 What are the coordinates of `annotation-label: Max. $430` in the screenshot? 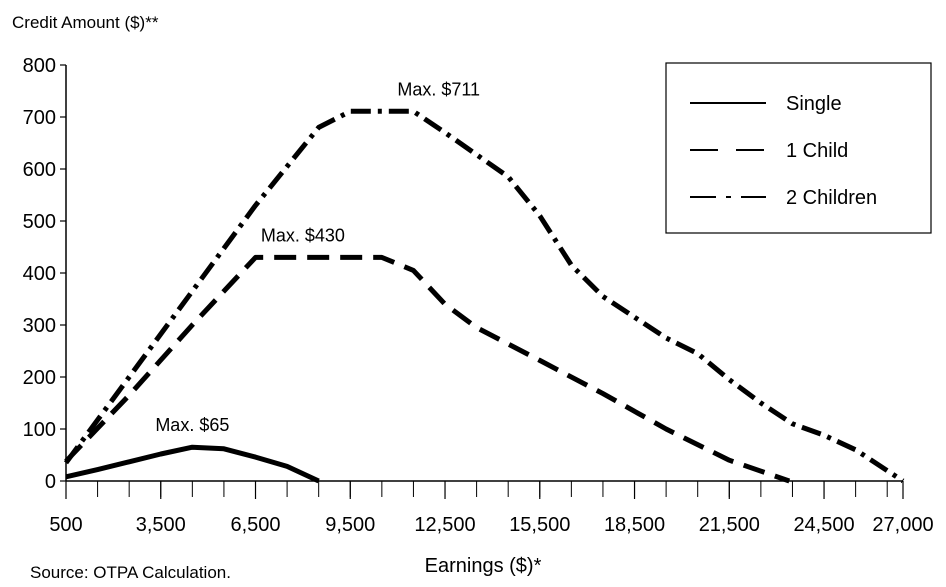 It's located at (303, 235).